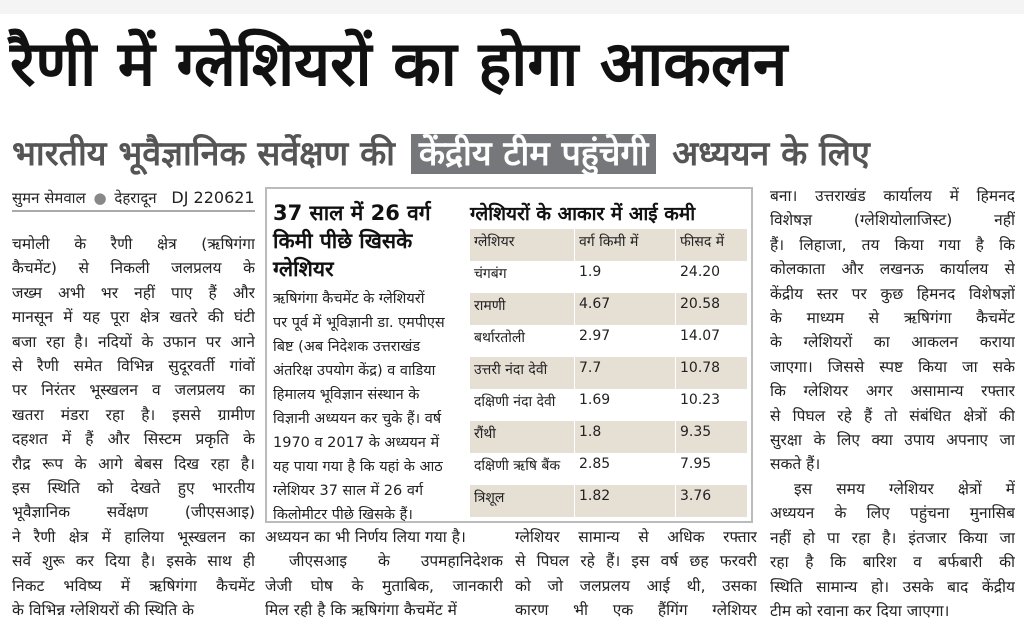 The height and width of the screenshot is (642, 1024). Describe the element at coordinates (711, 405) in the screenshot. I see `percent-cell: 10.23` at that location.